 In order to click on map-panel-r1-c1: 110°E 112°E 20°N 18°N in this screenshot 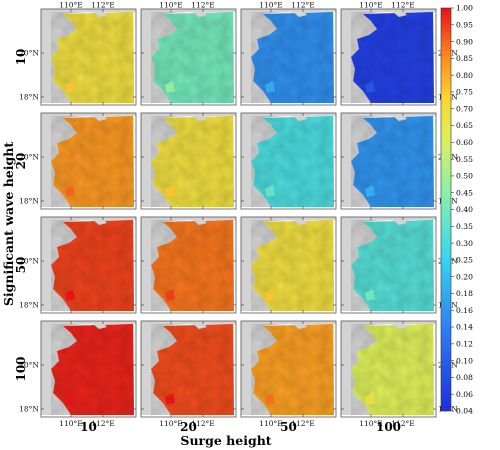, I will do `click(78, 53)`.